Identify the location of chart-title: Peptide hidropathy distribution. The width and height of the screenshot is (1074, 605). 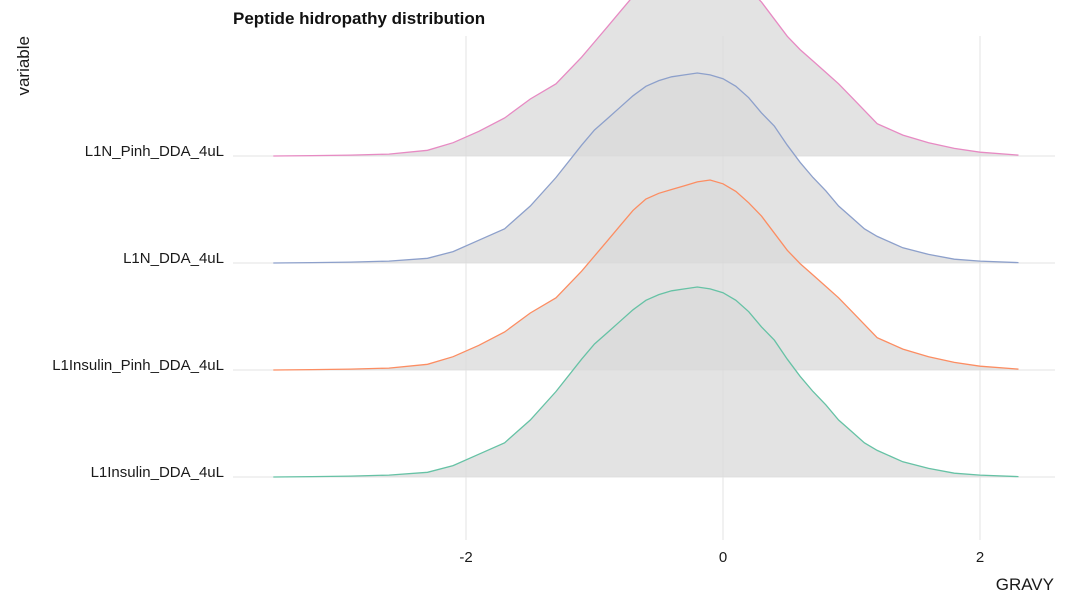
(359, 18).